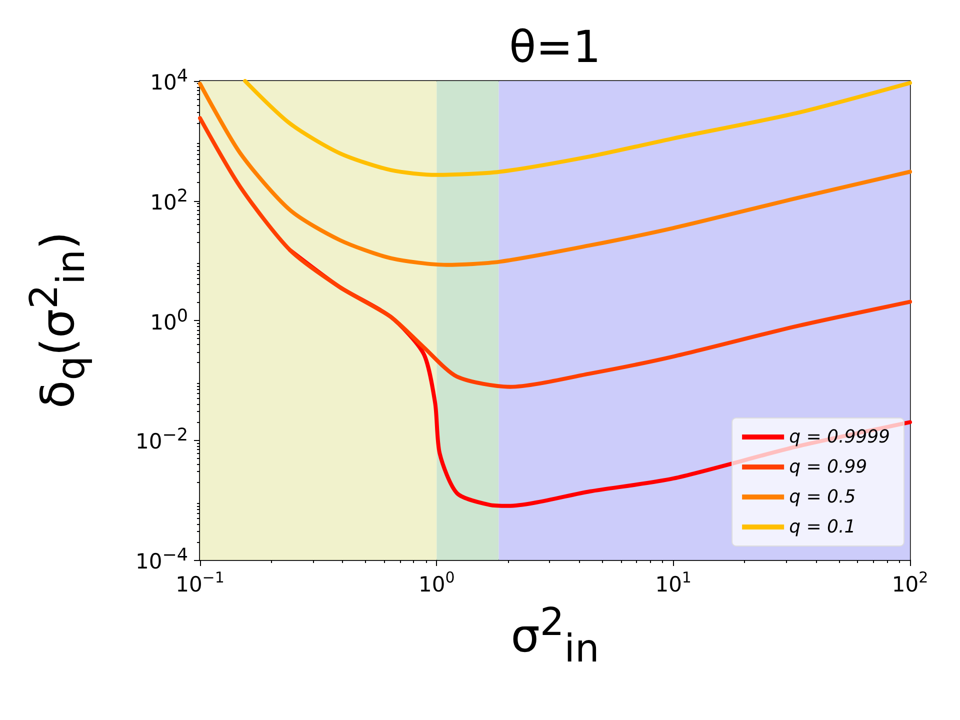 This screenshot has width=960, height=720. What do you see at coordinates (555, 47) in the screenshot?
I see `chart-title: θ=1` at bounding box center [555, 47].